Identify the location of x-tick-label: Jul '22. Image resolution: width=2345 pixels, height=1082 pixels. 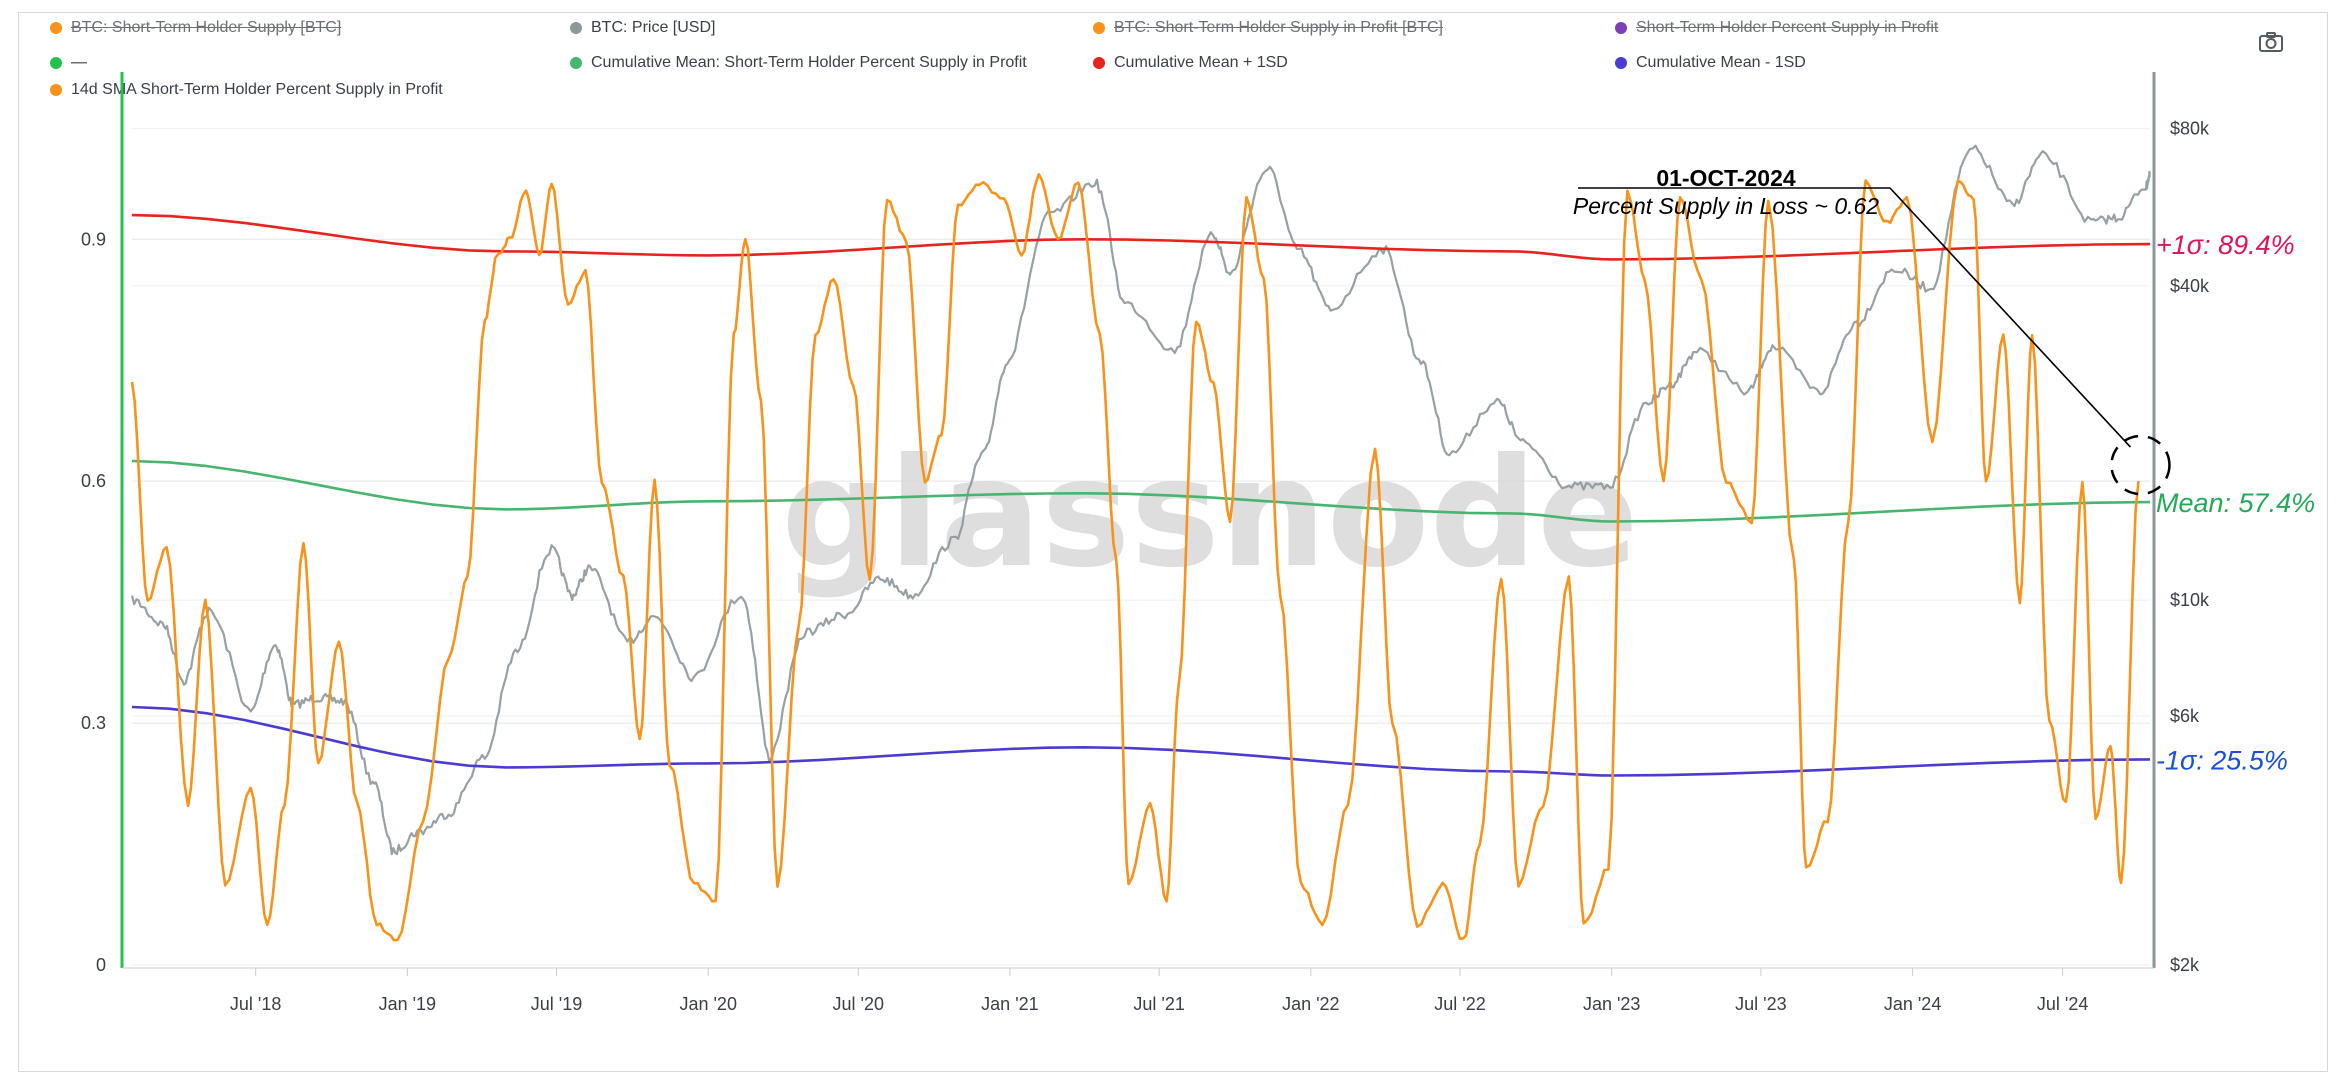
(1459, 1004).